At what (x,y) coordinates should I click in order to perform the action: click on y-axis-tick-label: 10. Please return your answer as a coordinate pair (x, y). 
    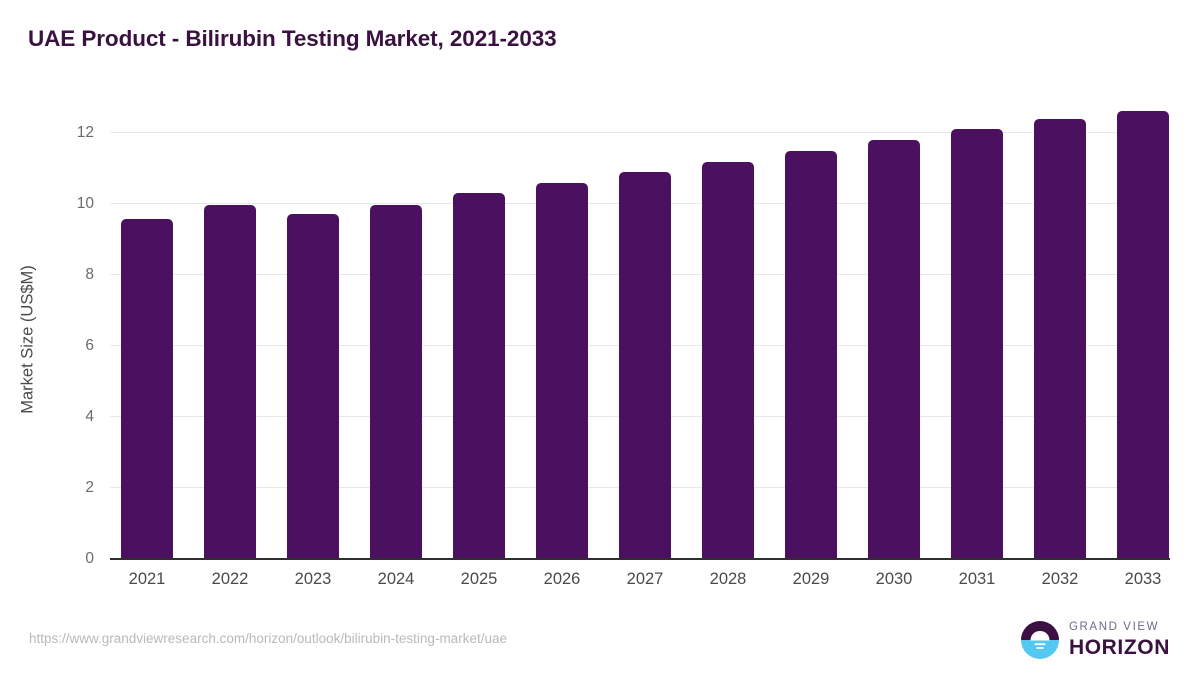
    Looking at the image, I should click on (85, 203).